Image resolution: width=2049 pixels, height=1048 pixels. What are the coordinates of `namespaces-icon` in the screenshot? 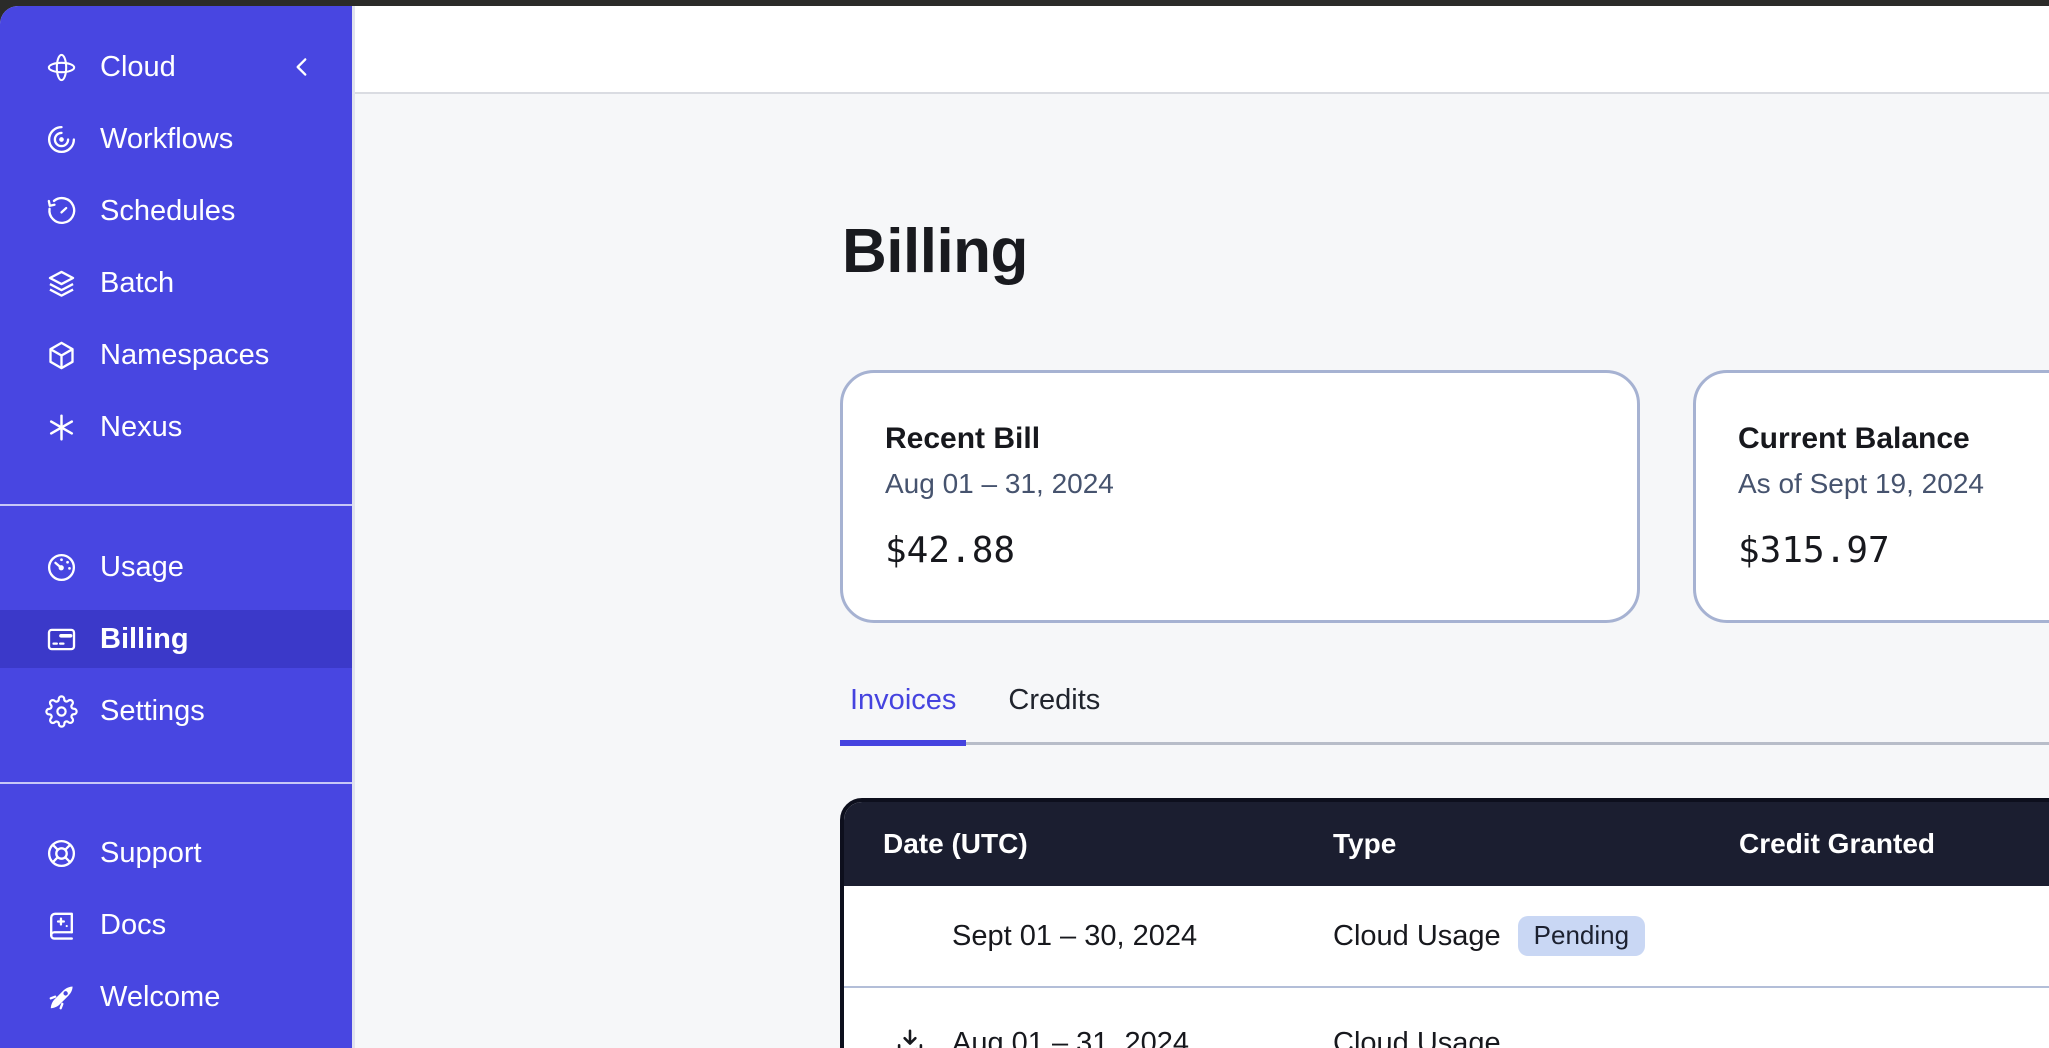 It's located at (61, 355).